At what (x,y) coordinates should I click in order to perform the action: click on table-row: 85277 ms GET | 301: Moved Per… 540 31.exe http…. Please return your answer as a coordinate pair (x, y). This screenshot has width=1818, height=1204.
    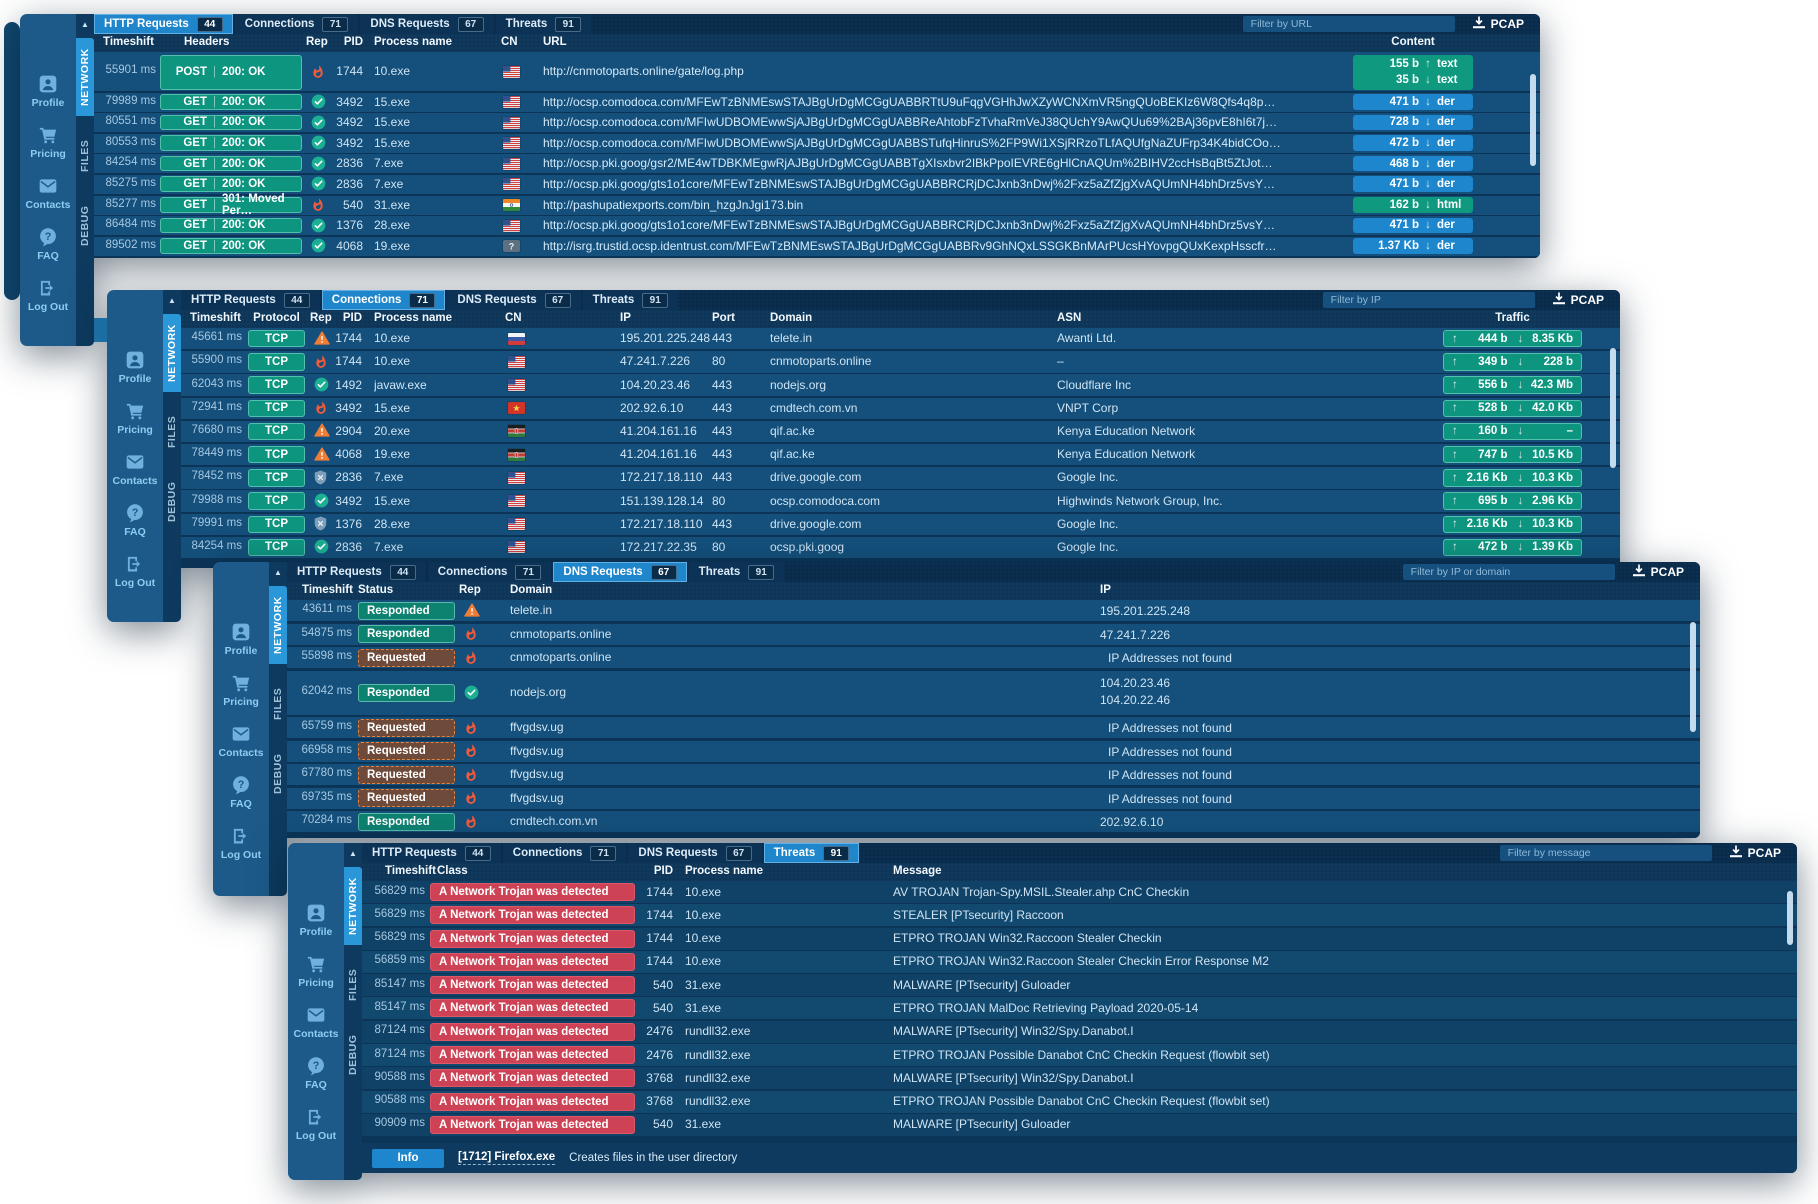
    Looking at the image, I should click on (817, 205).